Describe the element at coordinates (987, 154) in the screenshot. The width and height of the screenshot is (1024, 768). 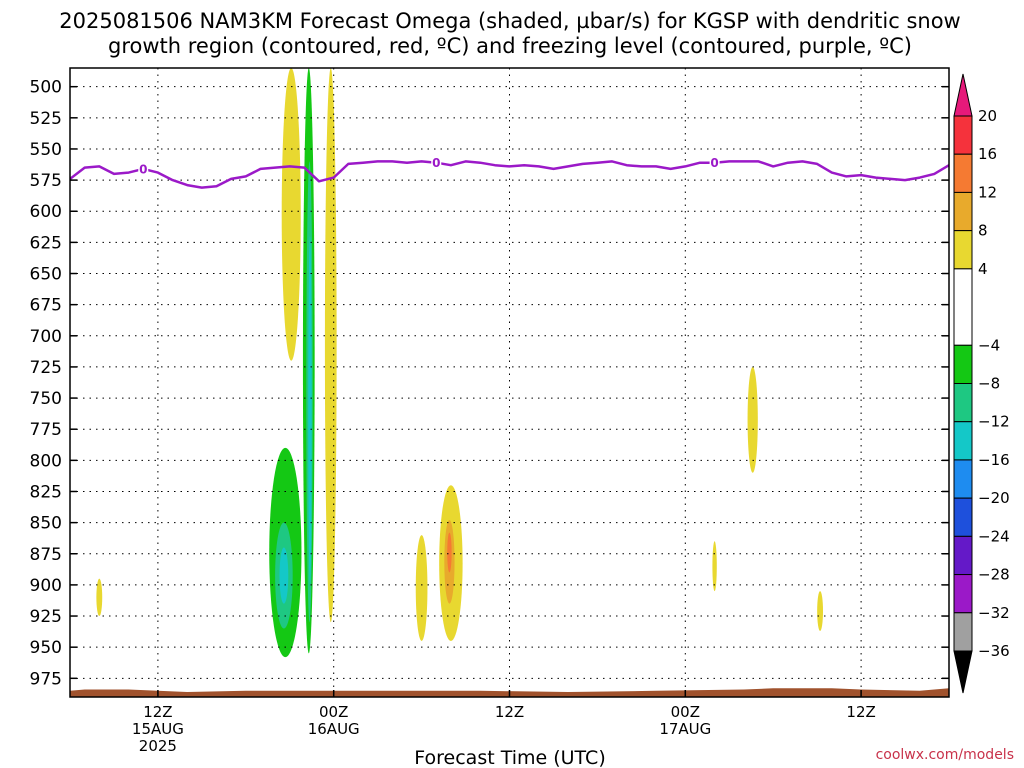
I see `colorbar-tick-16: 16` at that location.